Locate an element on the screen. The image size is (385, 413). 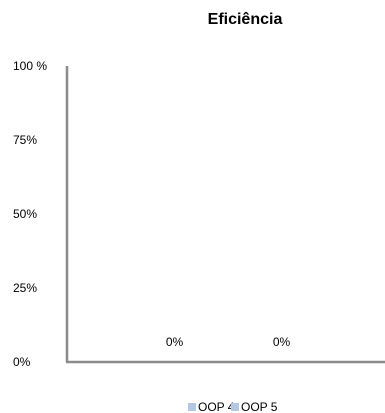
y-tick-label: 100 % is located at coordinates (30, 66).